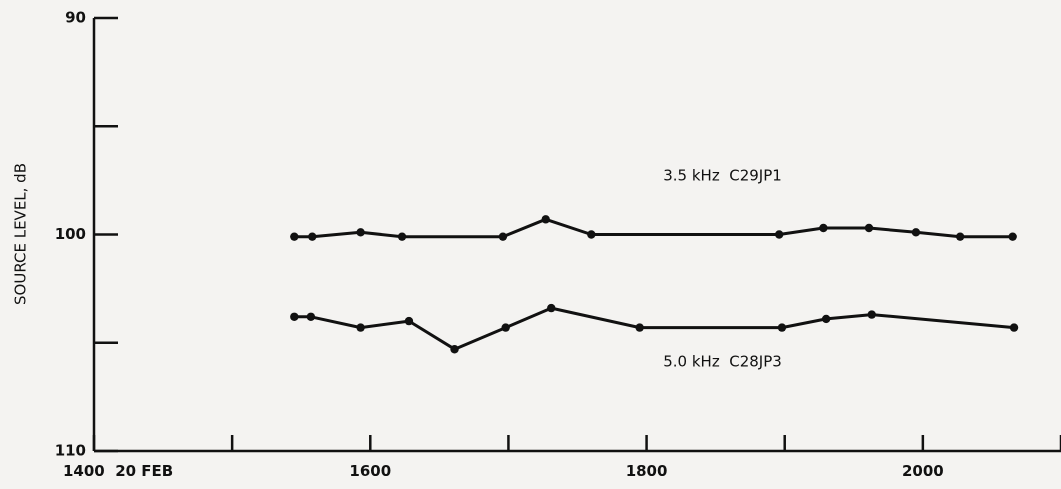 The height and width of the screenshot is (489, 1061). Describe the element at coordinates (562, 457) in the screenshot. I see `x-ticks: 1400 20 FEB 1600 1800 2000` at that location.